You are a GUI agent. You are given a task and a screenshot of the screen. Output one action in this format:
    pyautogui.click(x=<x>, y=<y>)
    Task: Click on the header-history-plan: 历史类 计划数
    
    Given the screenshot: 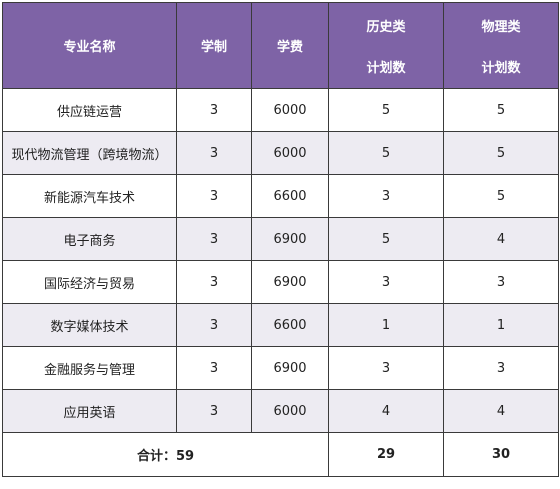 What is the action you would take?
    pyautogui.click(x=386, y=45)
    